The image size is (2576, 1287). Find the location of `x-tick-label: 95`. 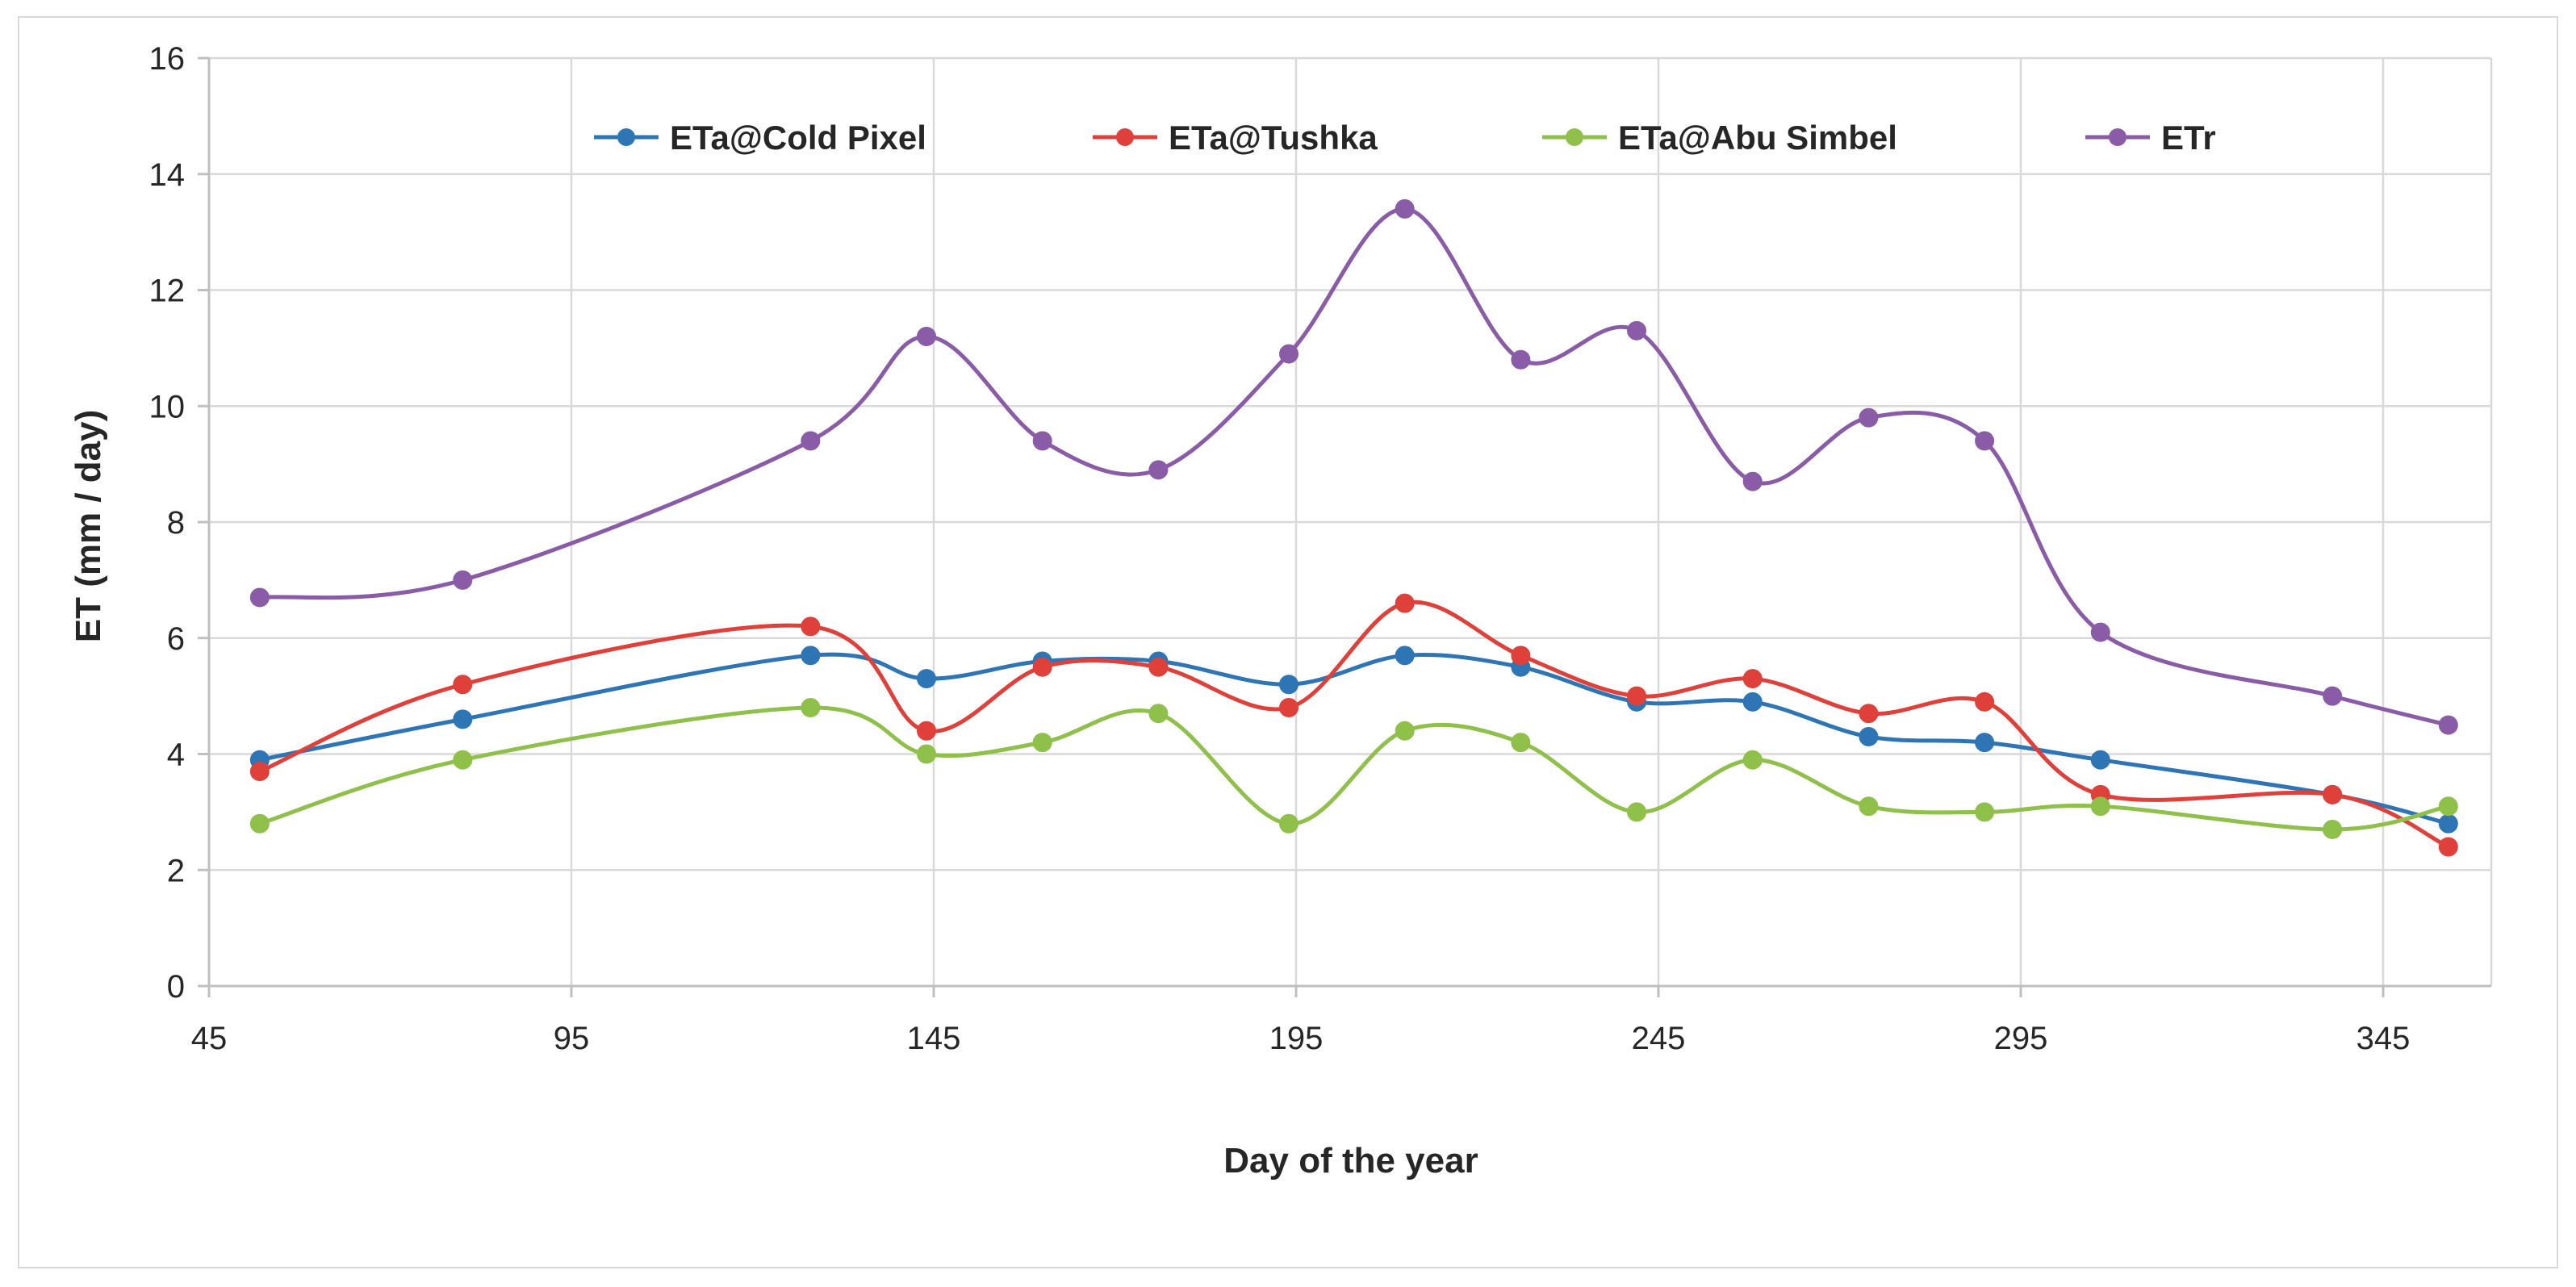

x-tick-label: 95 is located at coordinates (572, 1038).